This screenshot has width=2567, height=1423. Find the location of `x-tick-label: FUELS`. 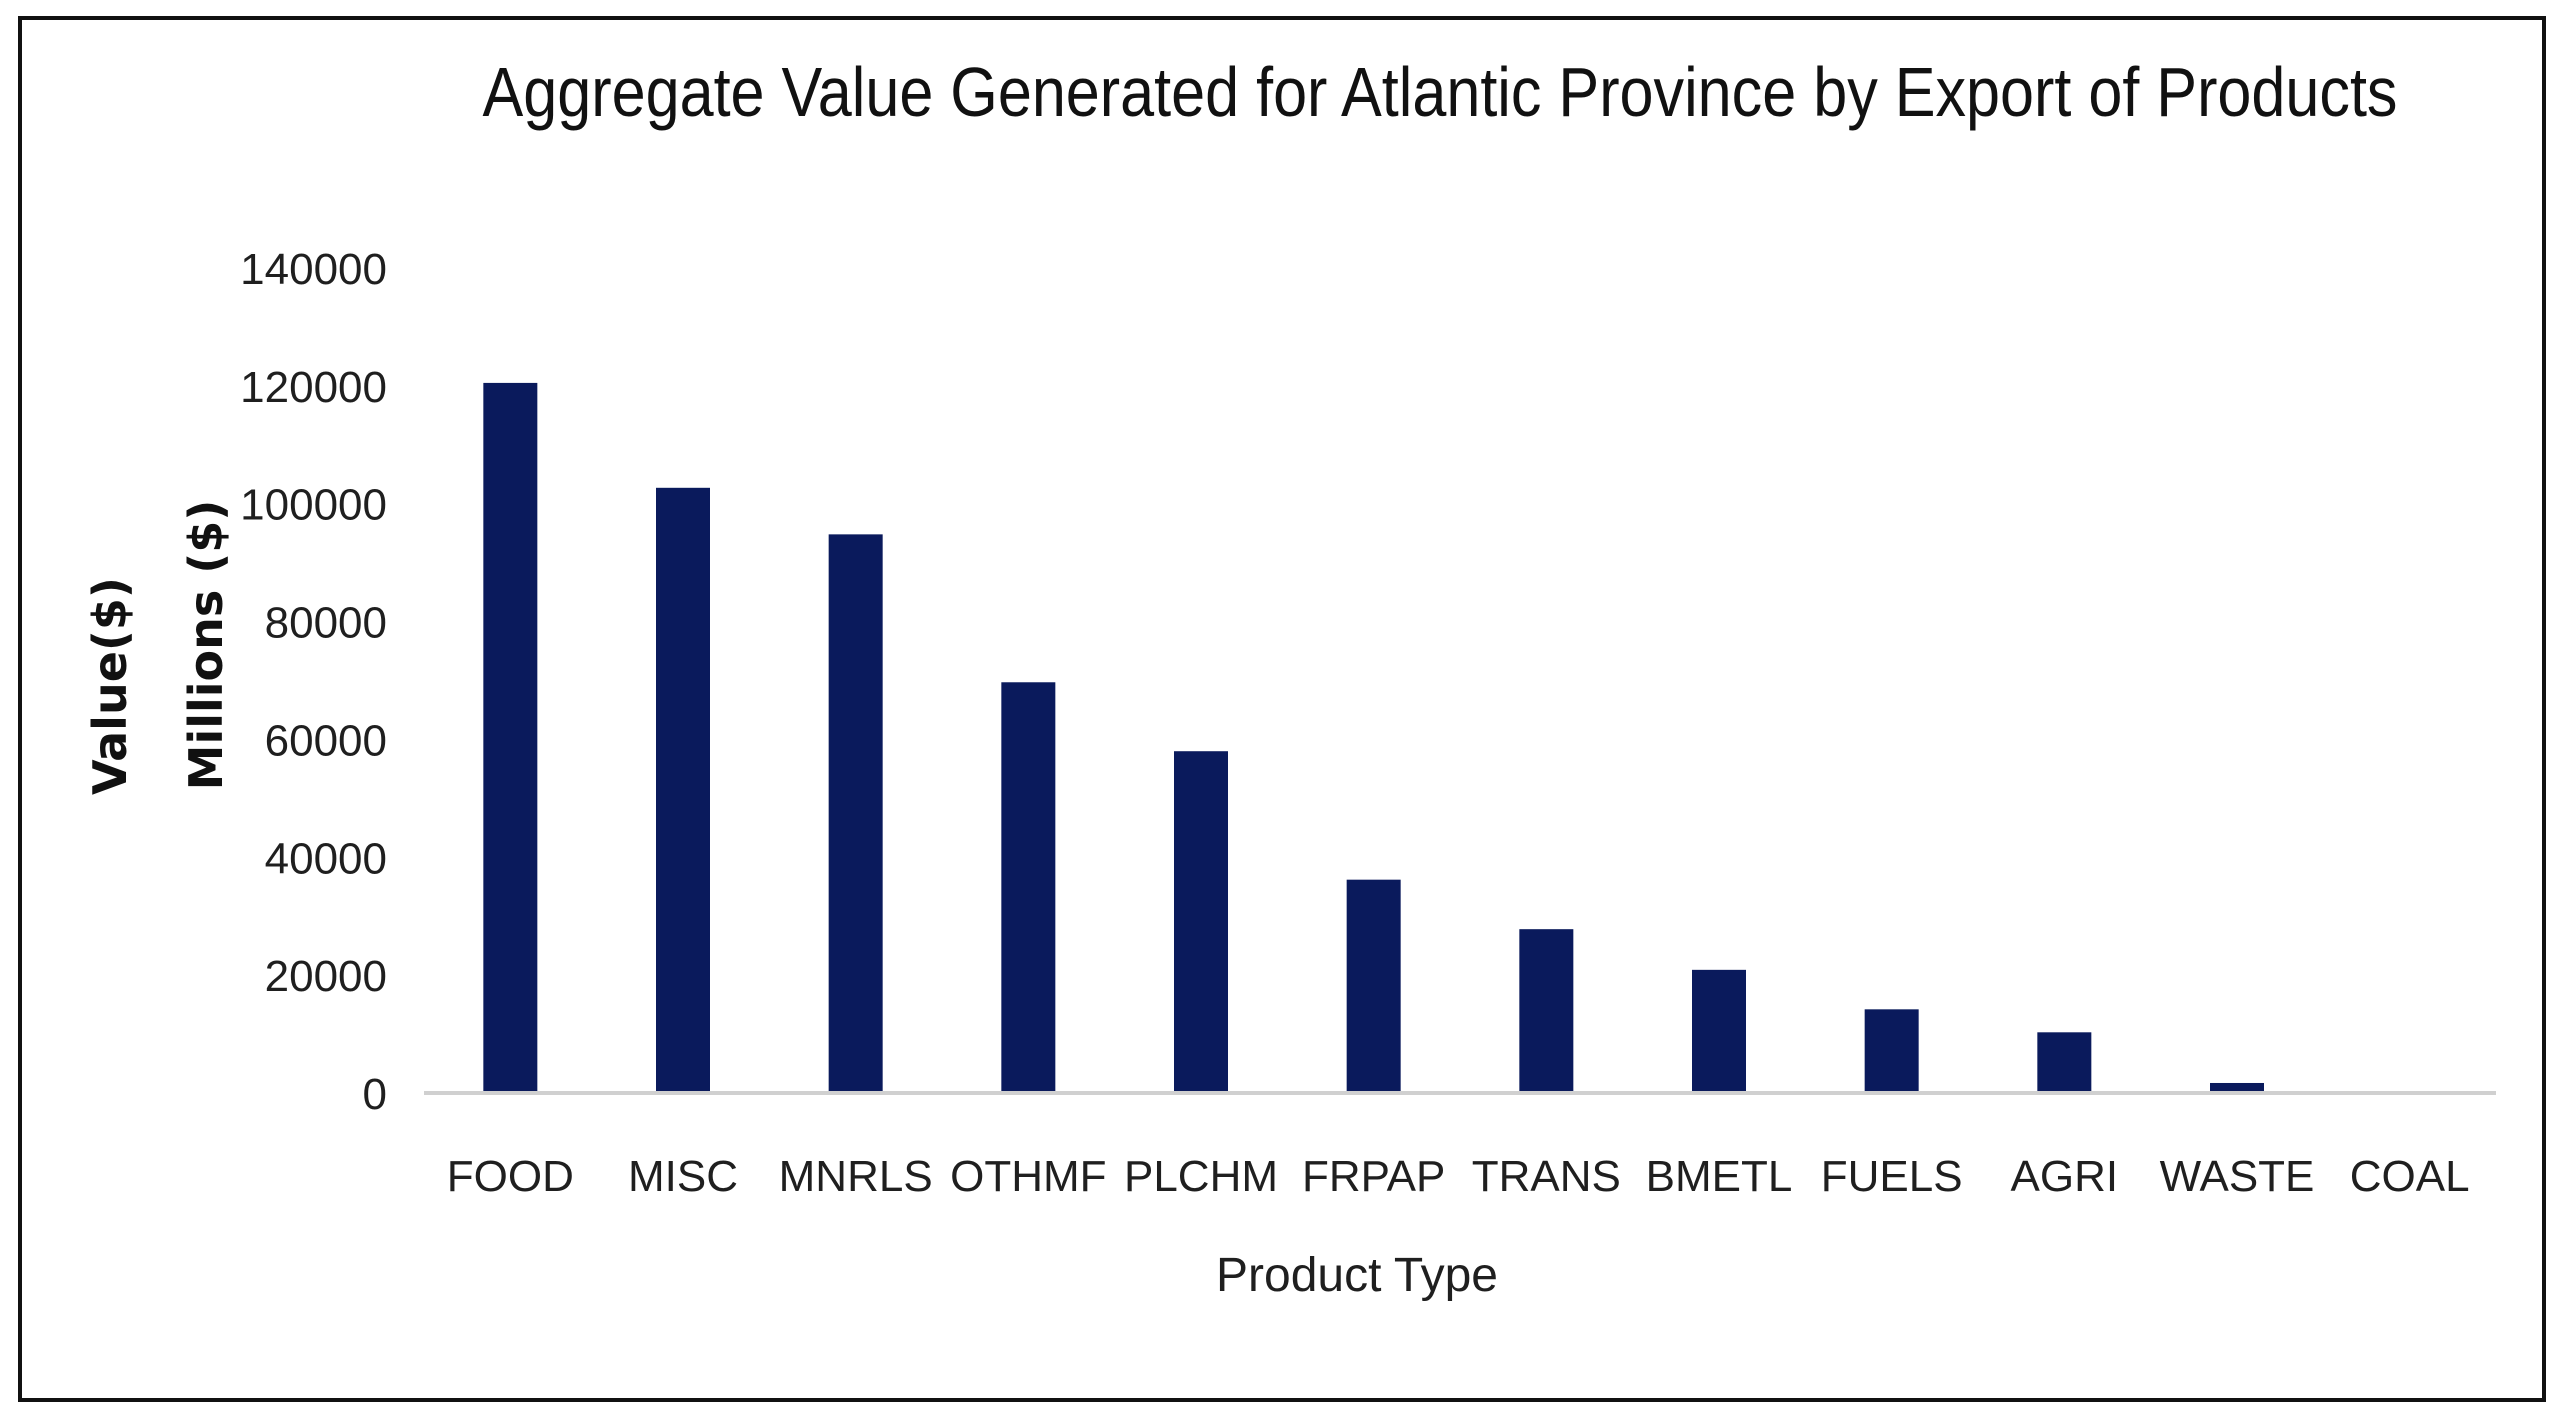

x-tick-label: FUELS is located at coordinates (1892, 1176).